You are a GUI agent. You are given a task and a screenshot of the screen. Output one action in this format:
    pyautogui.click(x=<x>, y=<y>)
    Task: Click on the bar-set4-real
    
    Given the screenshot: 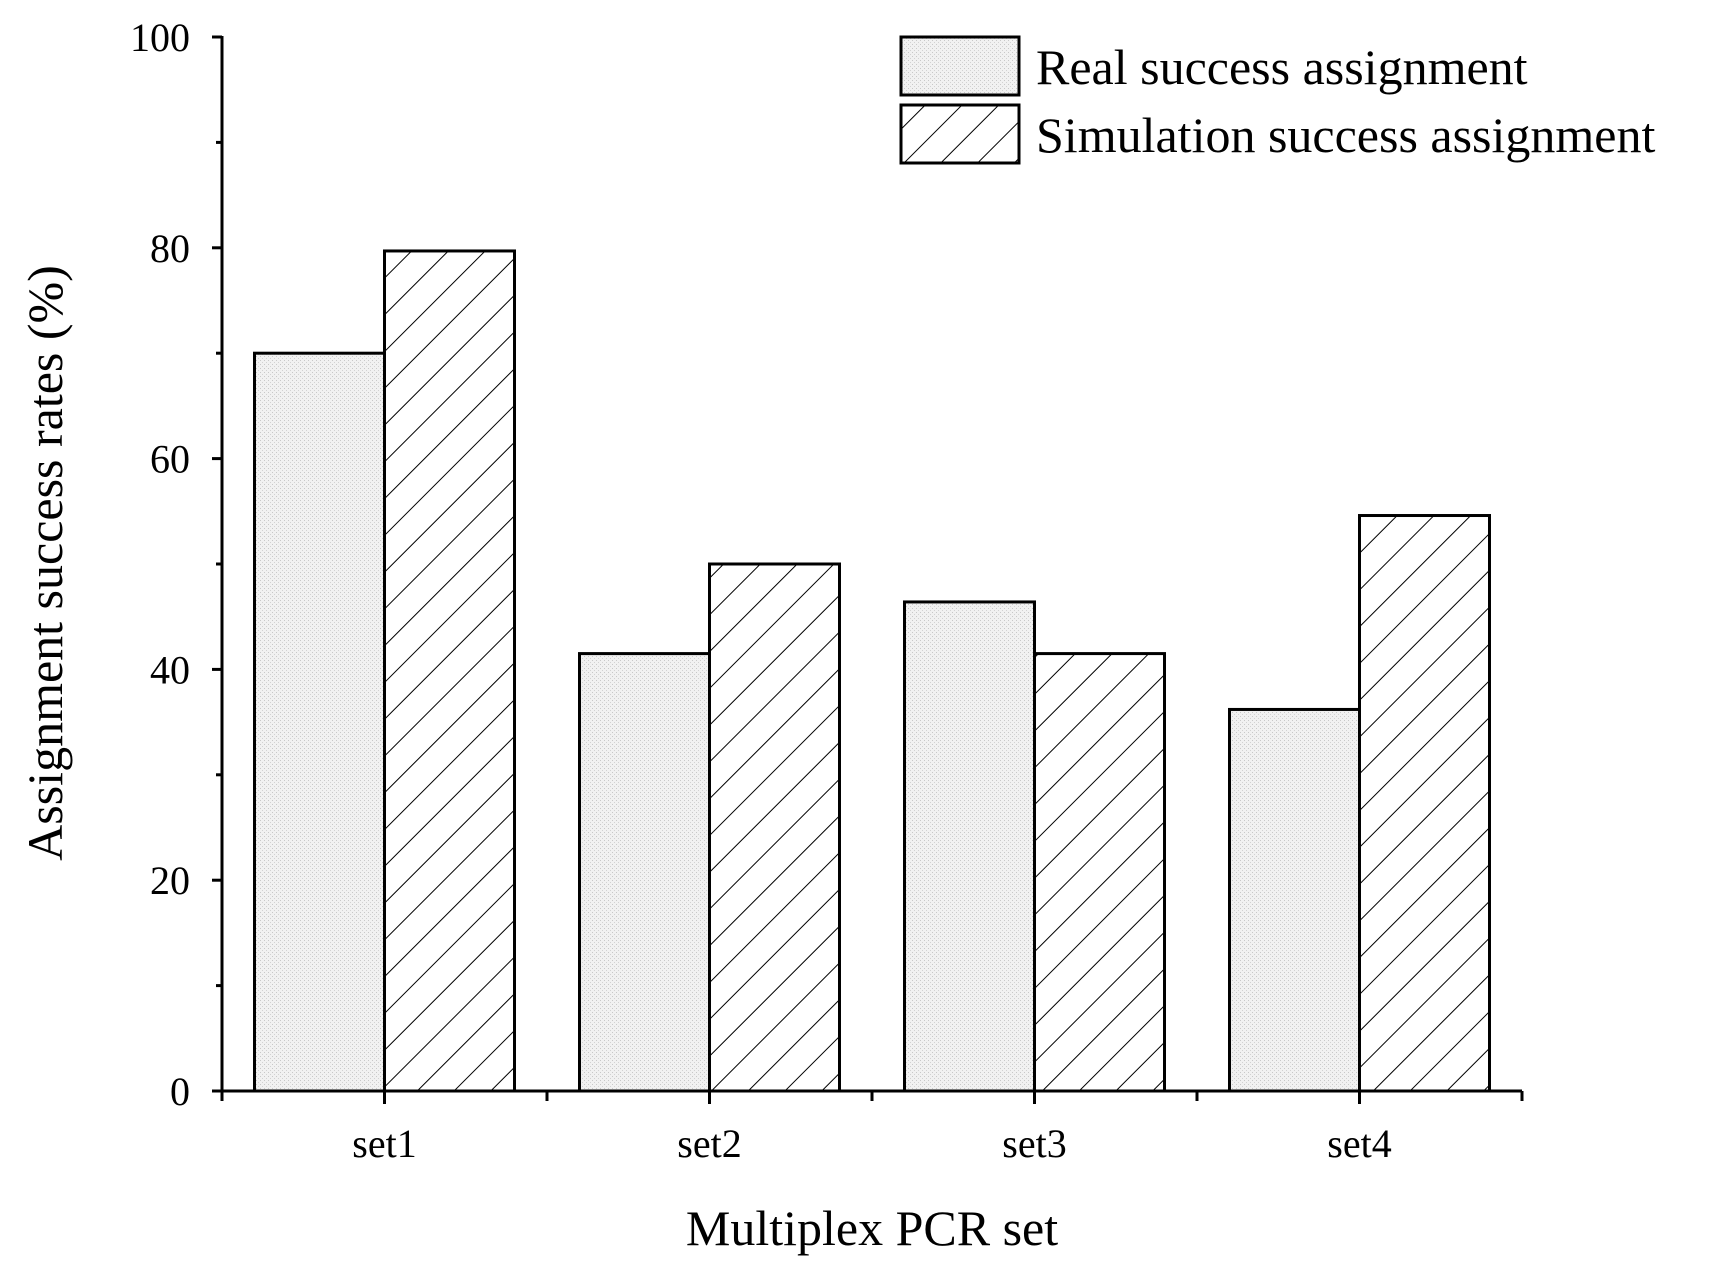 What is the action you would take?
    pyautogui.click(x=1294, y=900)
    